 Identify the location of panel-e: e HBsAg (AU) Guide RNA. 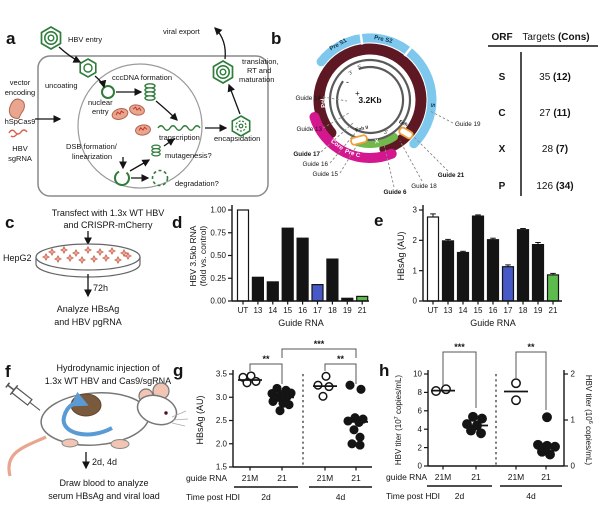
(445, 269).